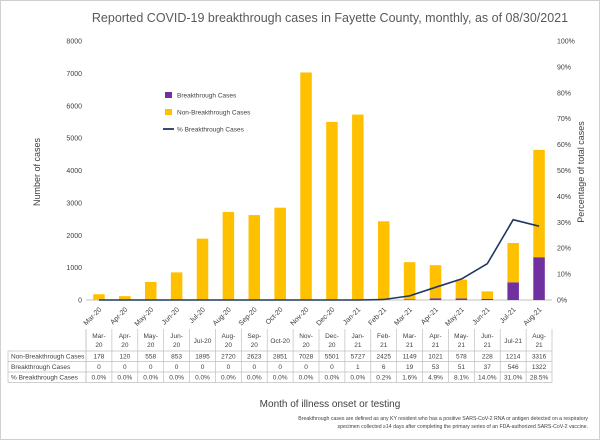  I want to click on y2-tick-label: 50%, so click(564, 171).